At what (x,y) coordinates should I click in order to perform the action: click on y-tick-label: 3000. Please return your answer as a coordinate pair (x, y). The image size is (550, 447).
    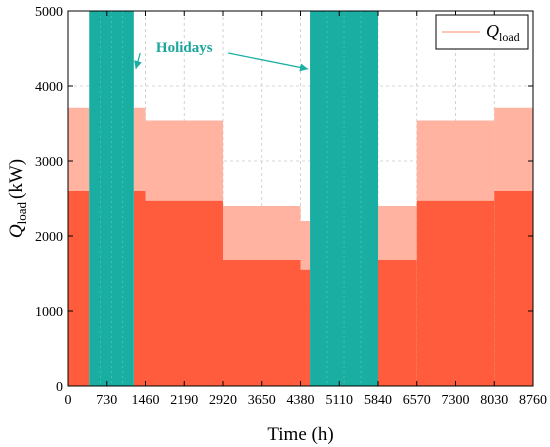
    Looking at the image, I should click on (49, 162).